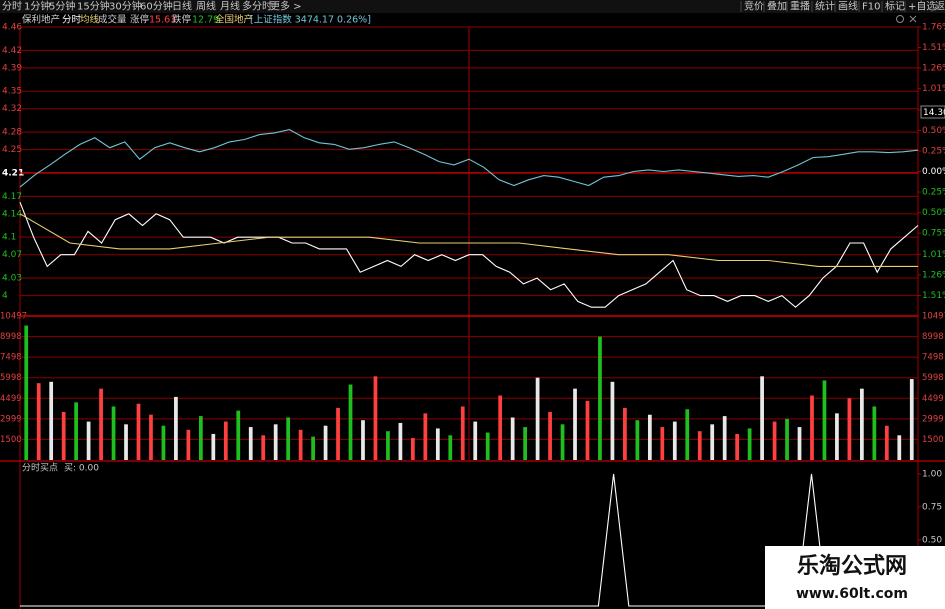 This screenshot has height=609, width=945. Describe the element at coordinates (922, 6) in the screenshot. I see `tool-button: +自选` at that location.